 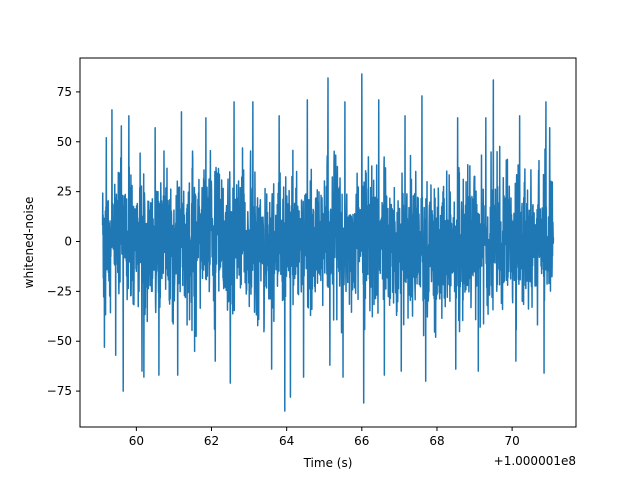 What do you see at coordinates (59, 341) in the screenshot?
I see `y-tick-label: −50` at bounding box center [59, 341].